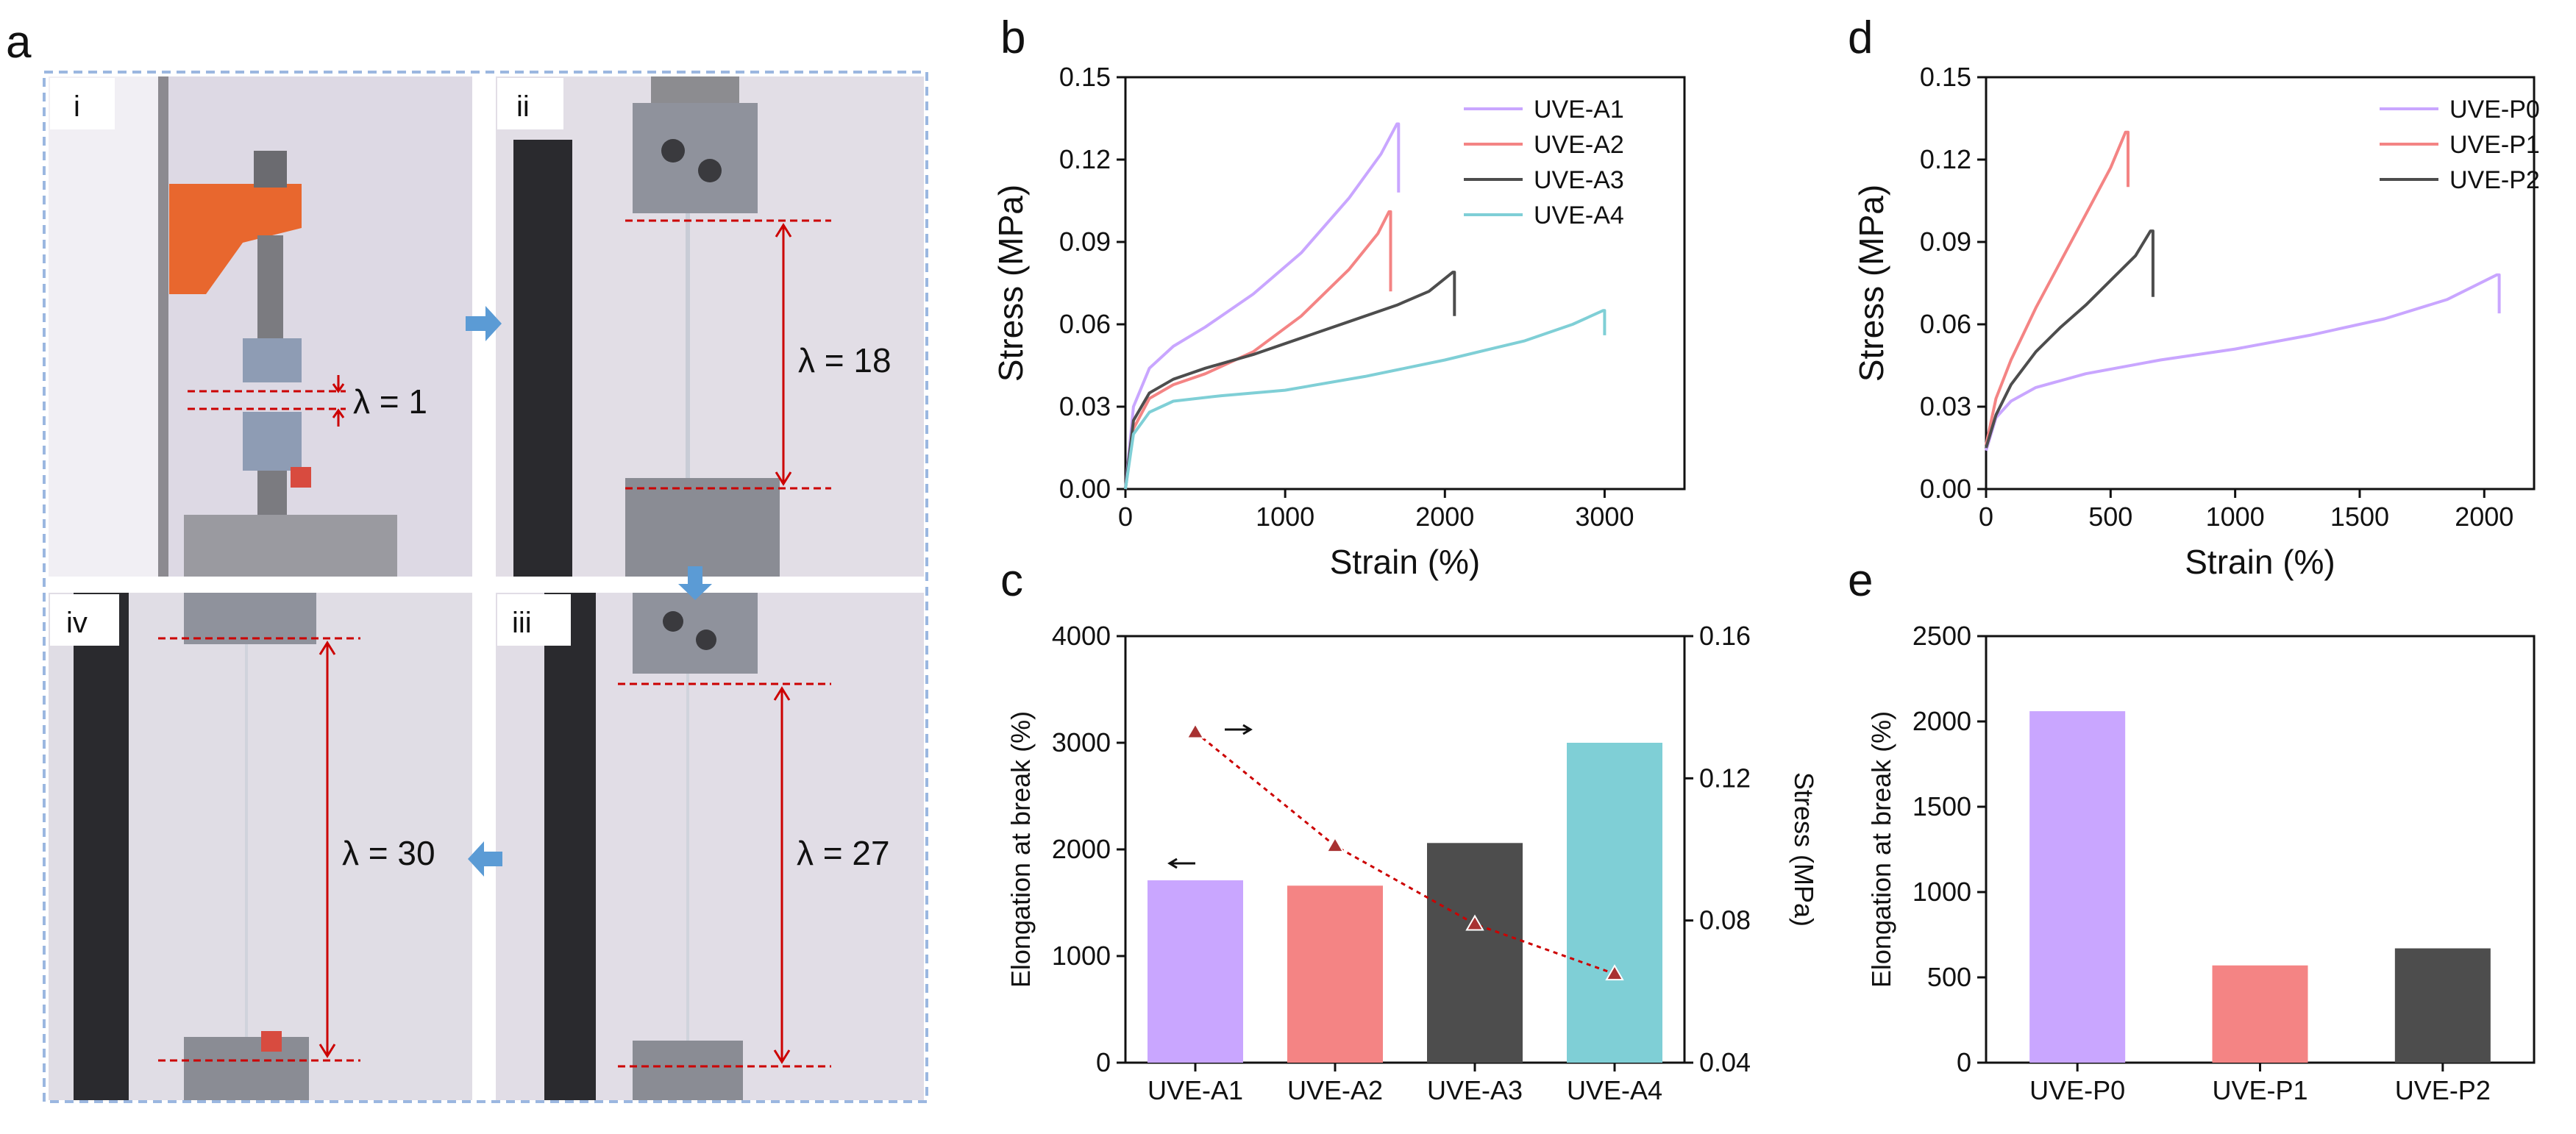  I want to click on c-category-label: UVE-A2, so click(1335, 1090).